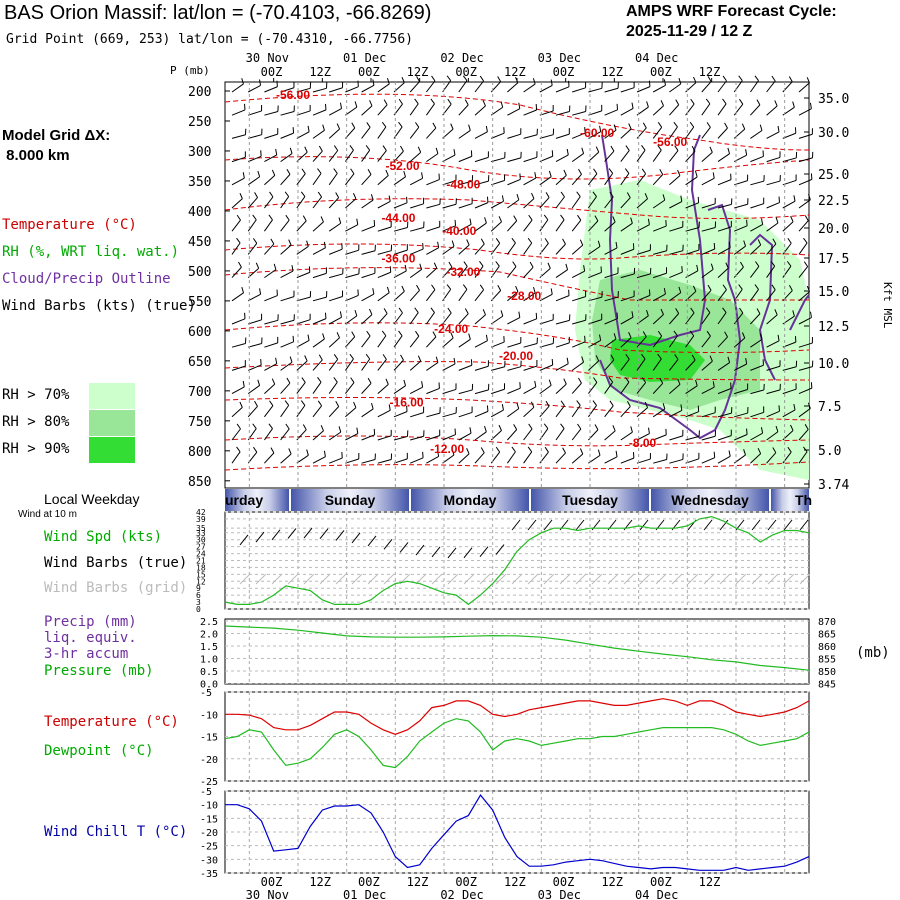 This screenshot has height=900, width=900. Describe the element at coordinates (199, 392) in the screenshot. I see `pressure-tick-label: 700` at that location.